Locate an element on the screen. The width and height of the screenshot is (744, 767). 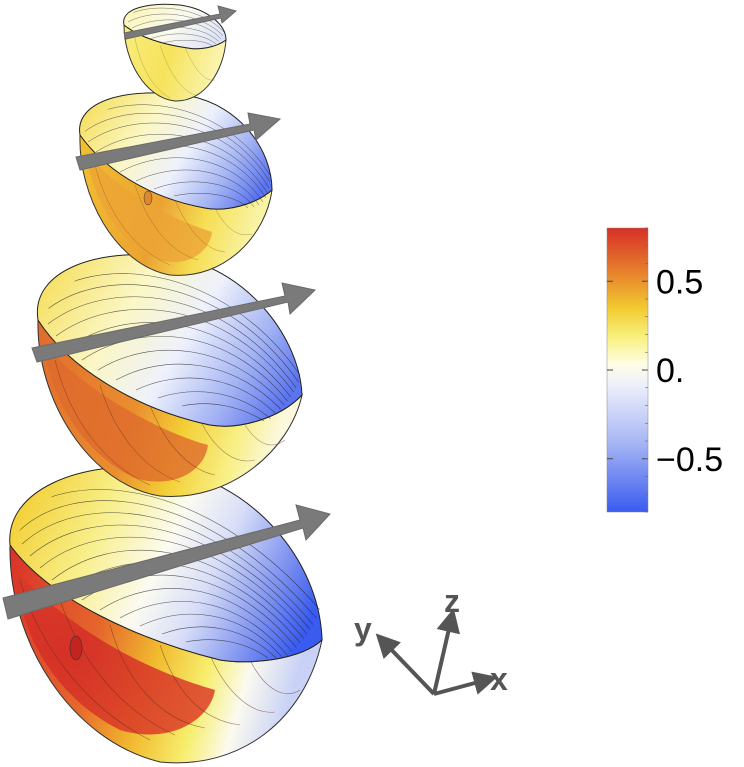
colorbar-tick-label: −0.5 is located at coordinates (689, 460).